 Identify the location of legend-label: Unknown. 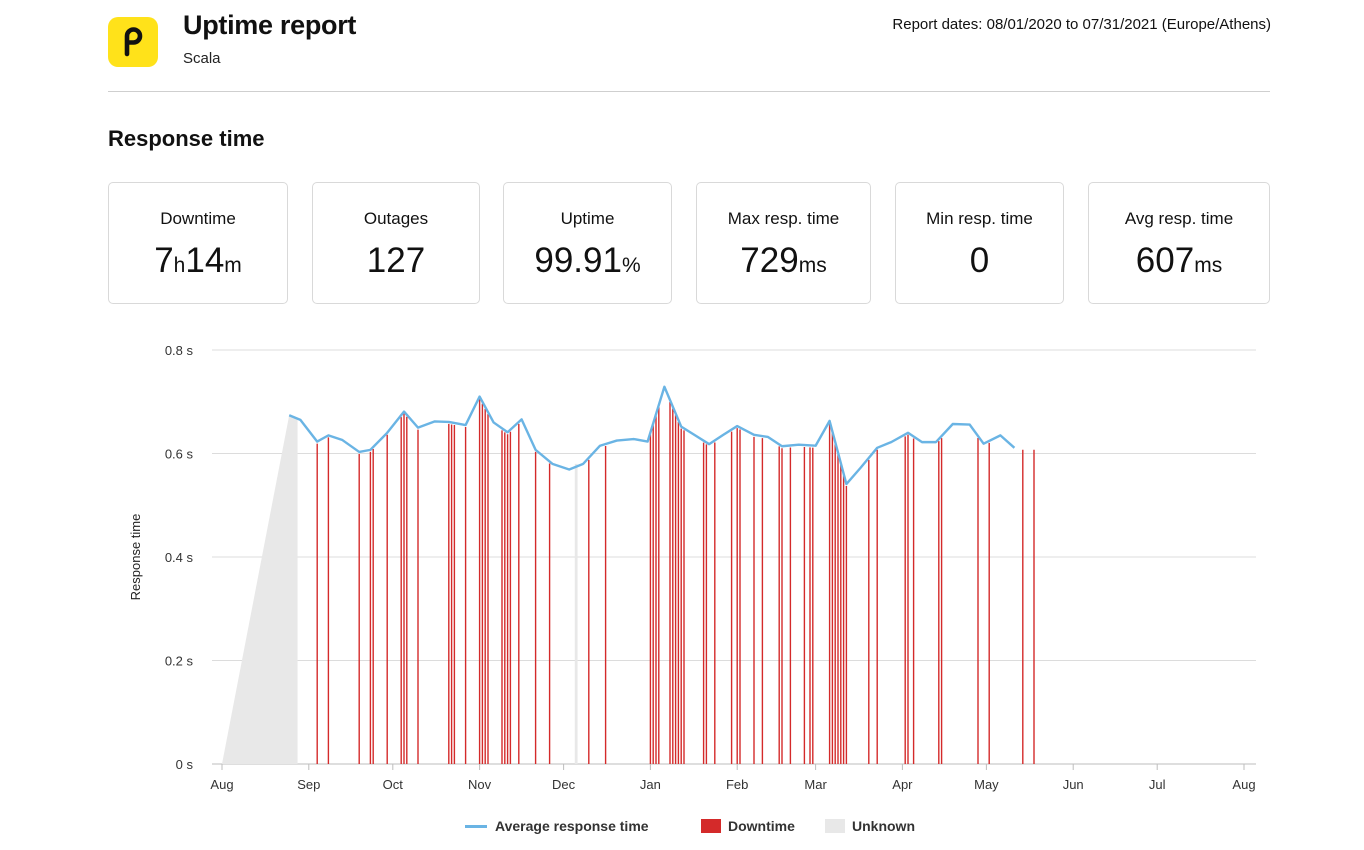
(883, 826).